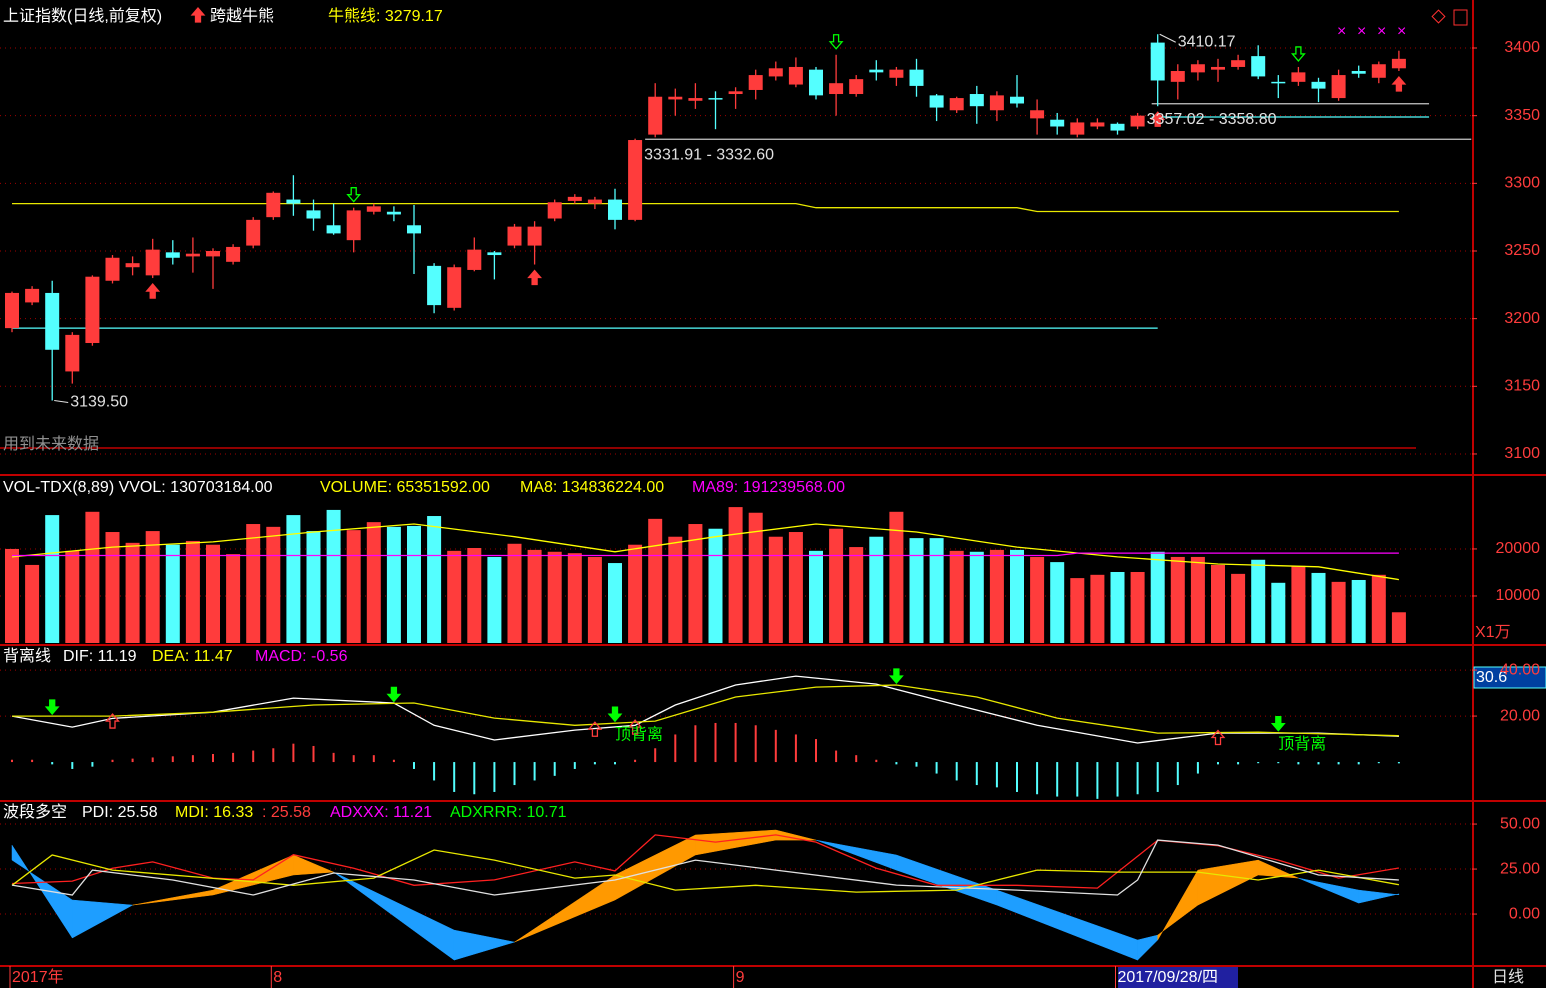  What do you see at coordinates (138, 487) in the screenshot?
I see `legend-entry: VOL-TDX(8,89) VVOL: 130703184.00` at bounding box center [138, 487].